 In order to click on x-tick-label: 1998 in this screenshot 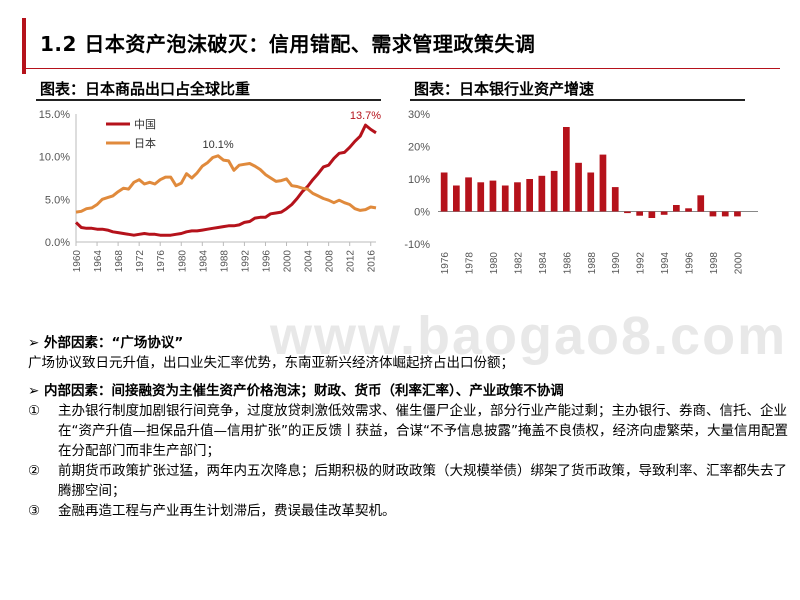, I will do `click(714, 263)`.